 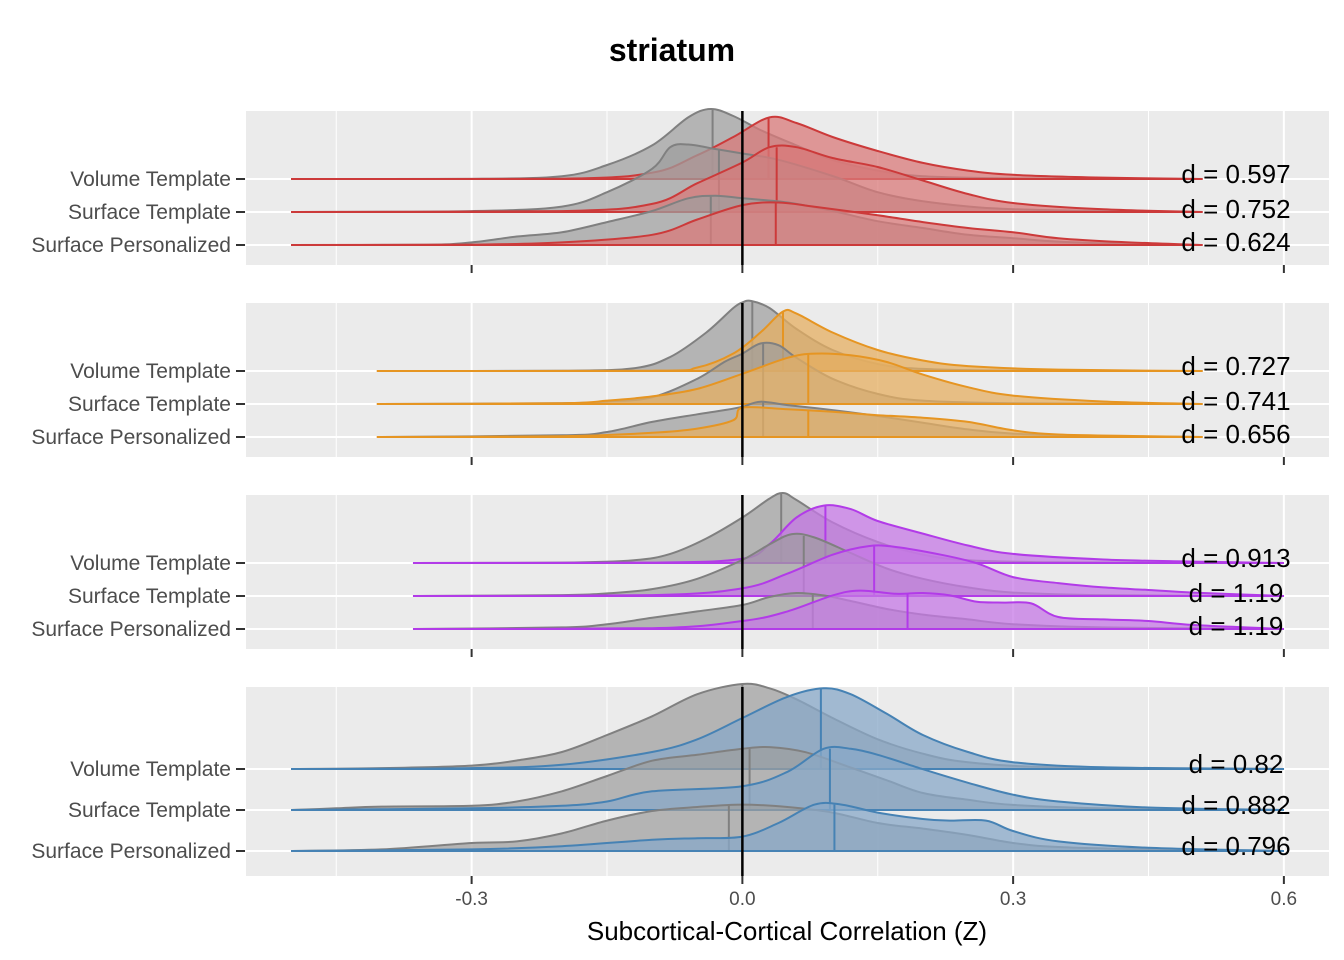 I want to click on effect-size-label: d = 0.624, so click(x=1235, y=242).